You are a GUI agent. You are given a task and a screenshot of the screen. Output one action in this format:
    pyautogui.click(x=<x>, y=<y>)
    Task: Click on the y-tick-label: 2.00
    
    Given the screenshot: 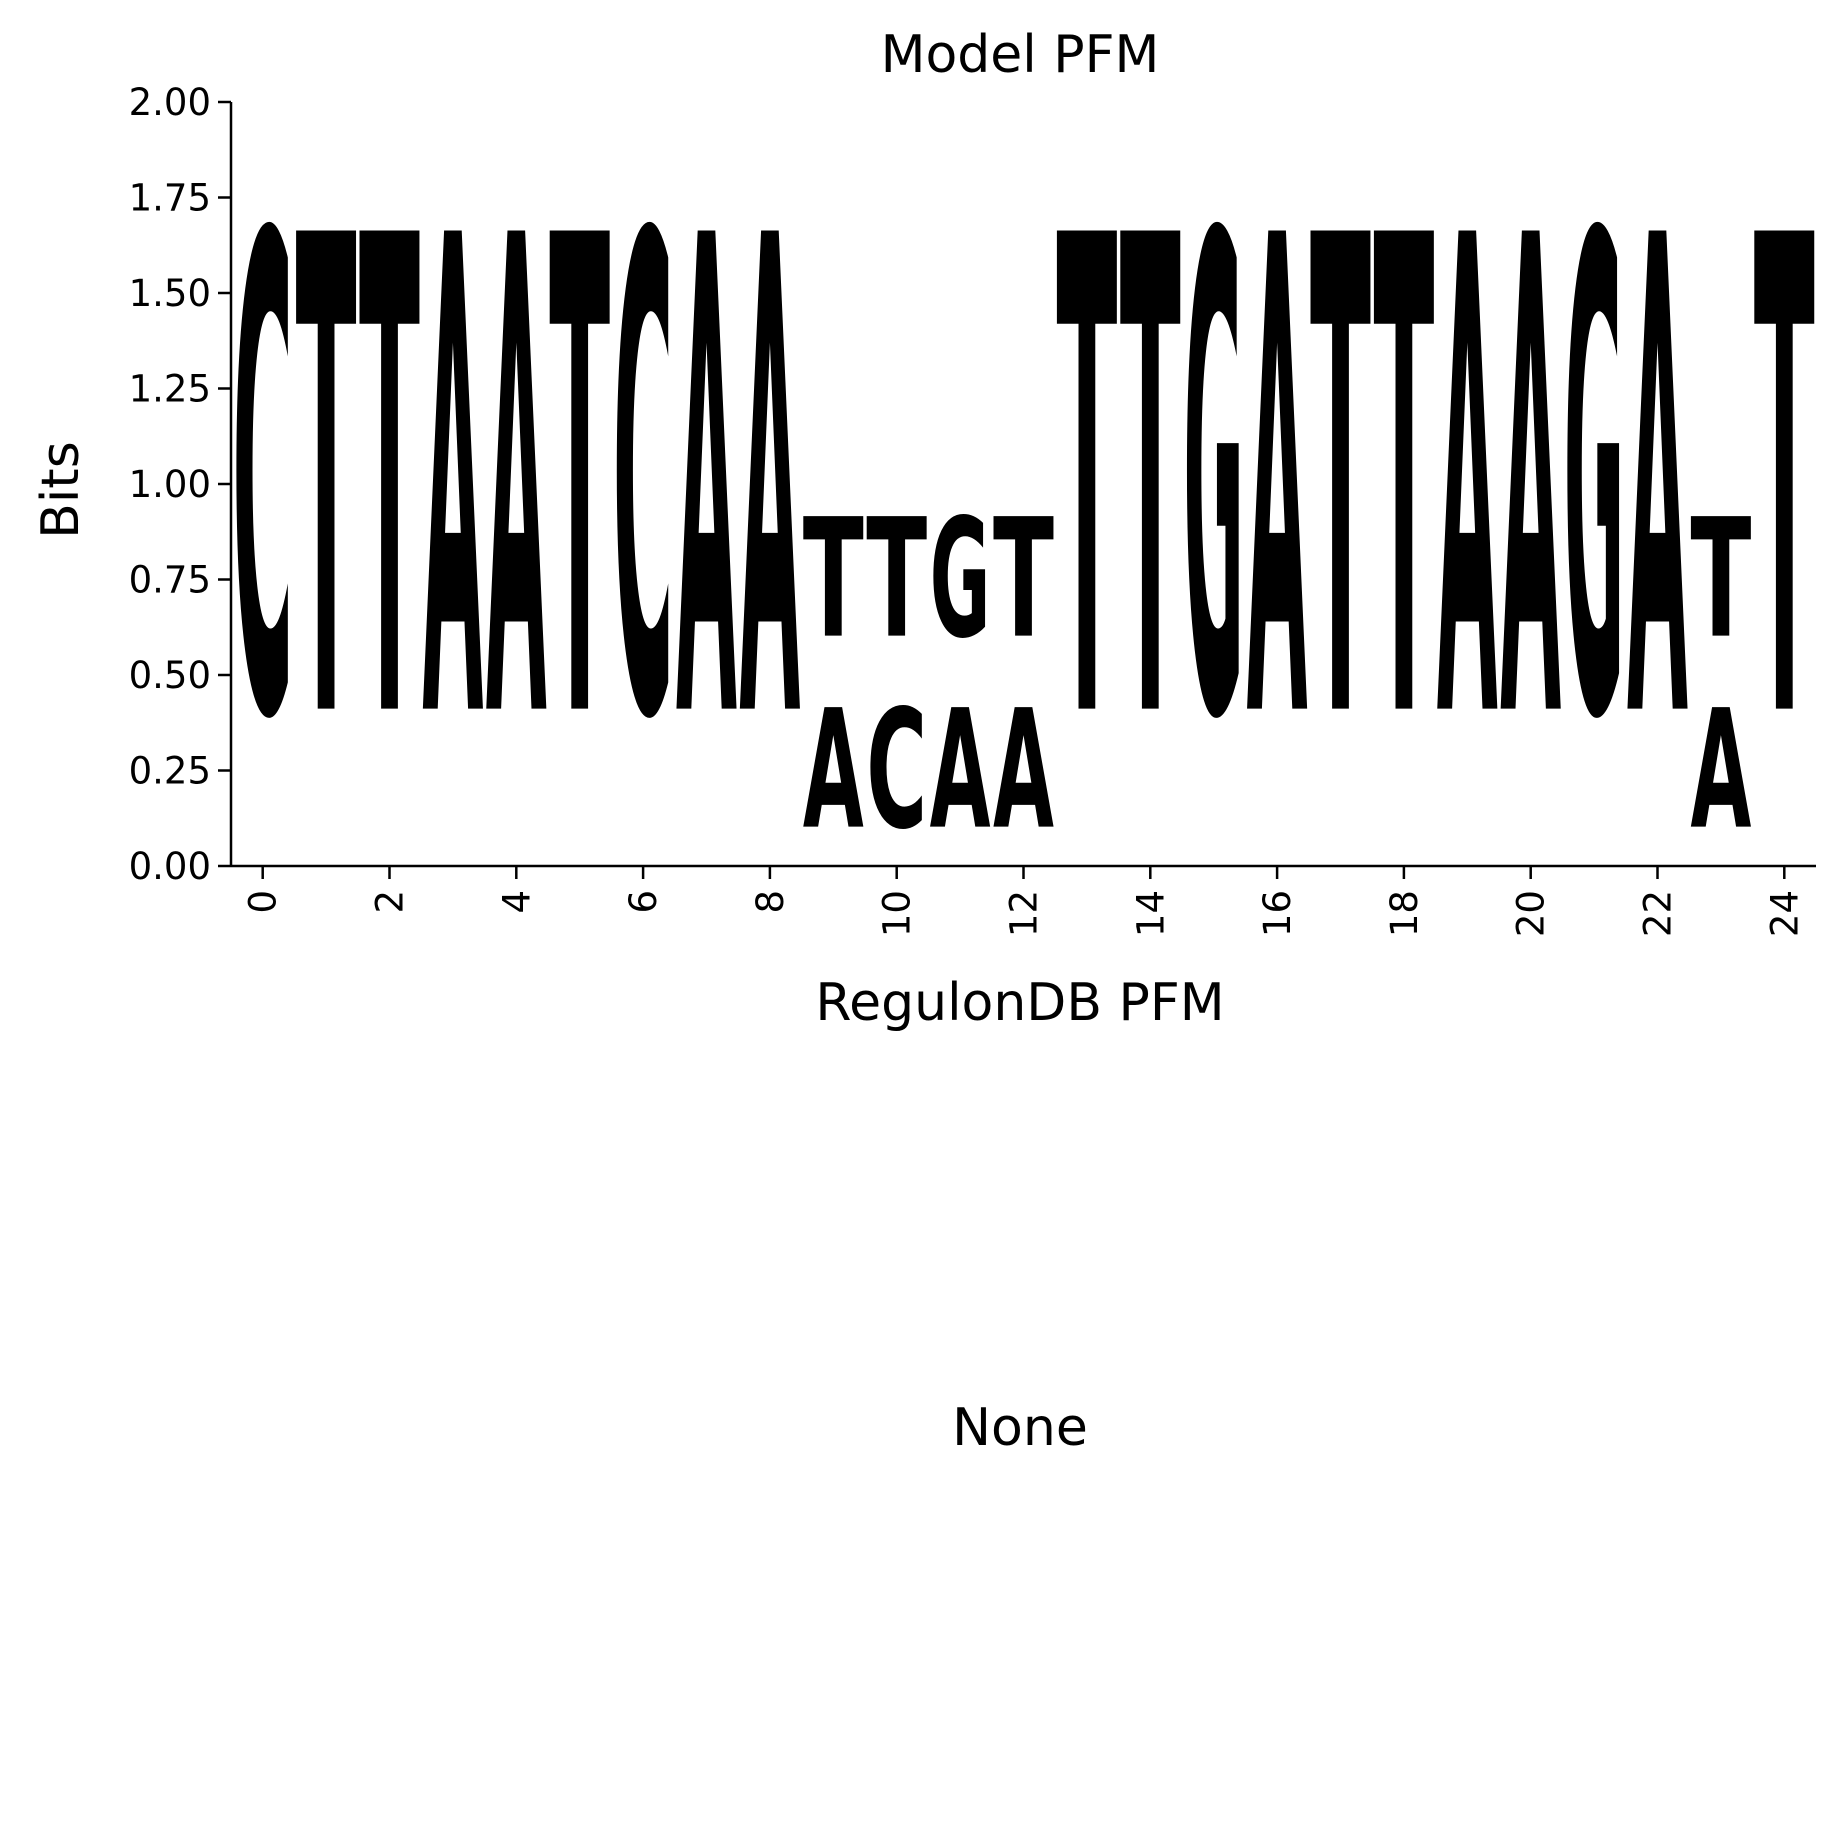 What is the action you would take?
    pyautogui.click(x=170, y=102)
    